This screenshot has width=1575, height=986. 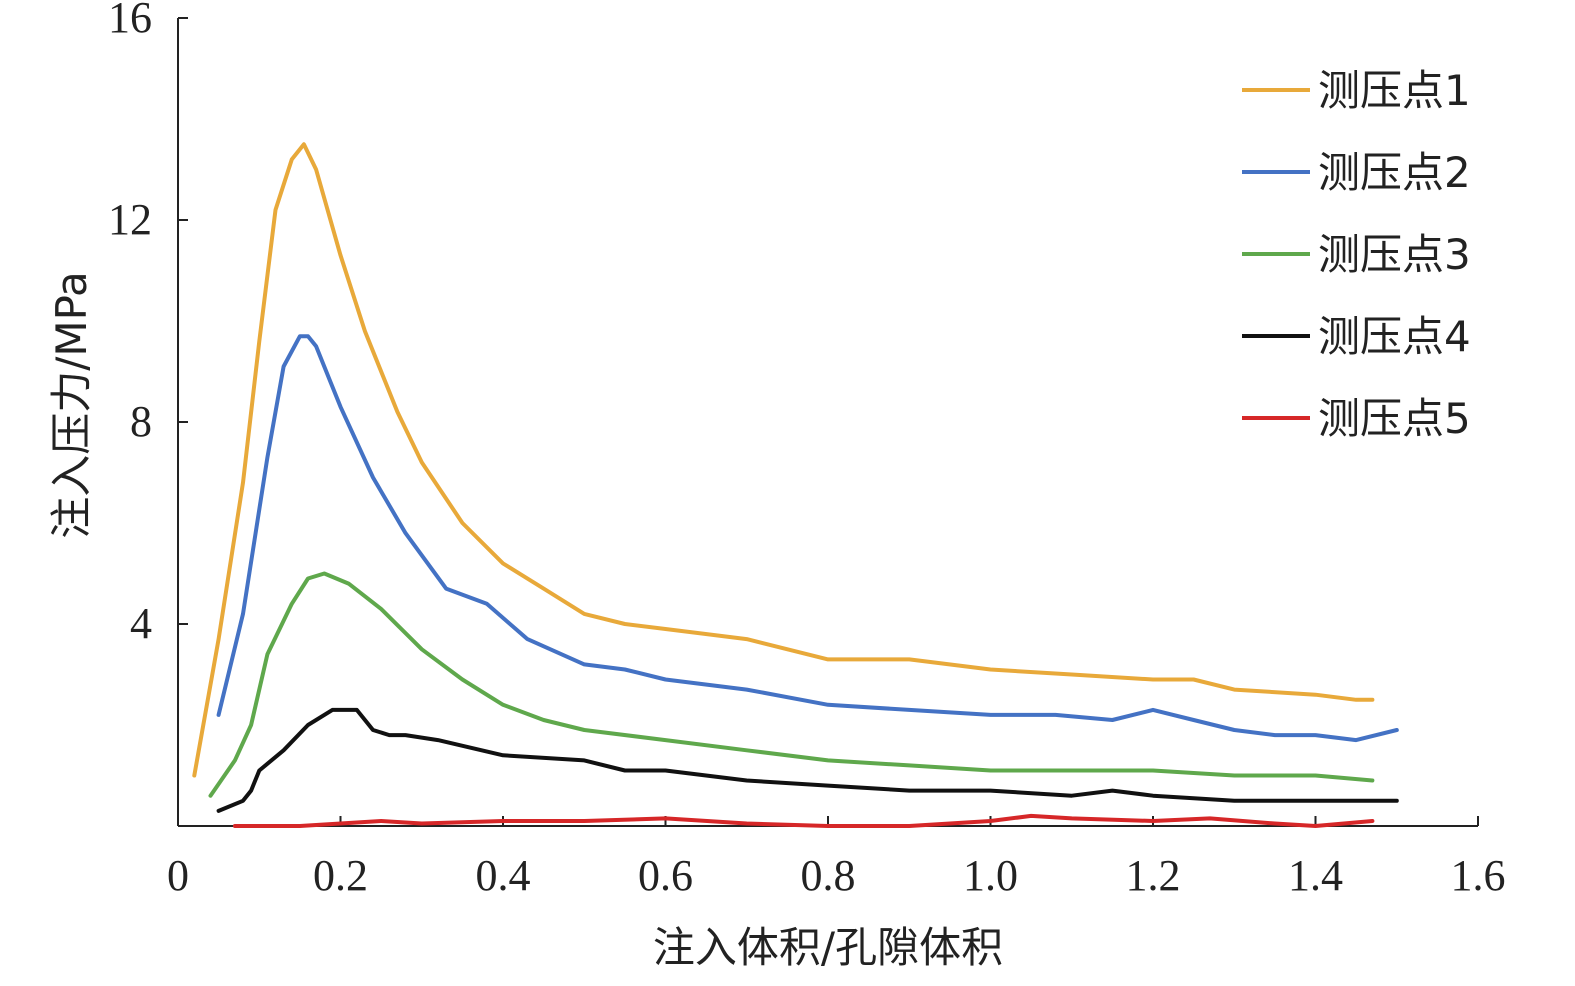 What do you see at coordinates (828, 947) in the screenshot?
I see `x-axis-title: 注入体积/孔隙体积` at bounding box center [828, 947].